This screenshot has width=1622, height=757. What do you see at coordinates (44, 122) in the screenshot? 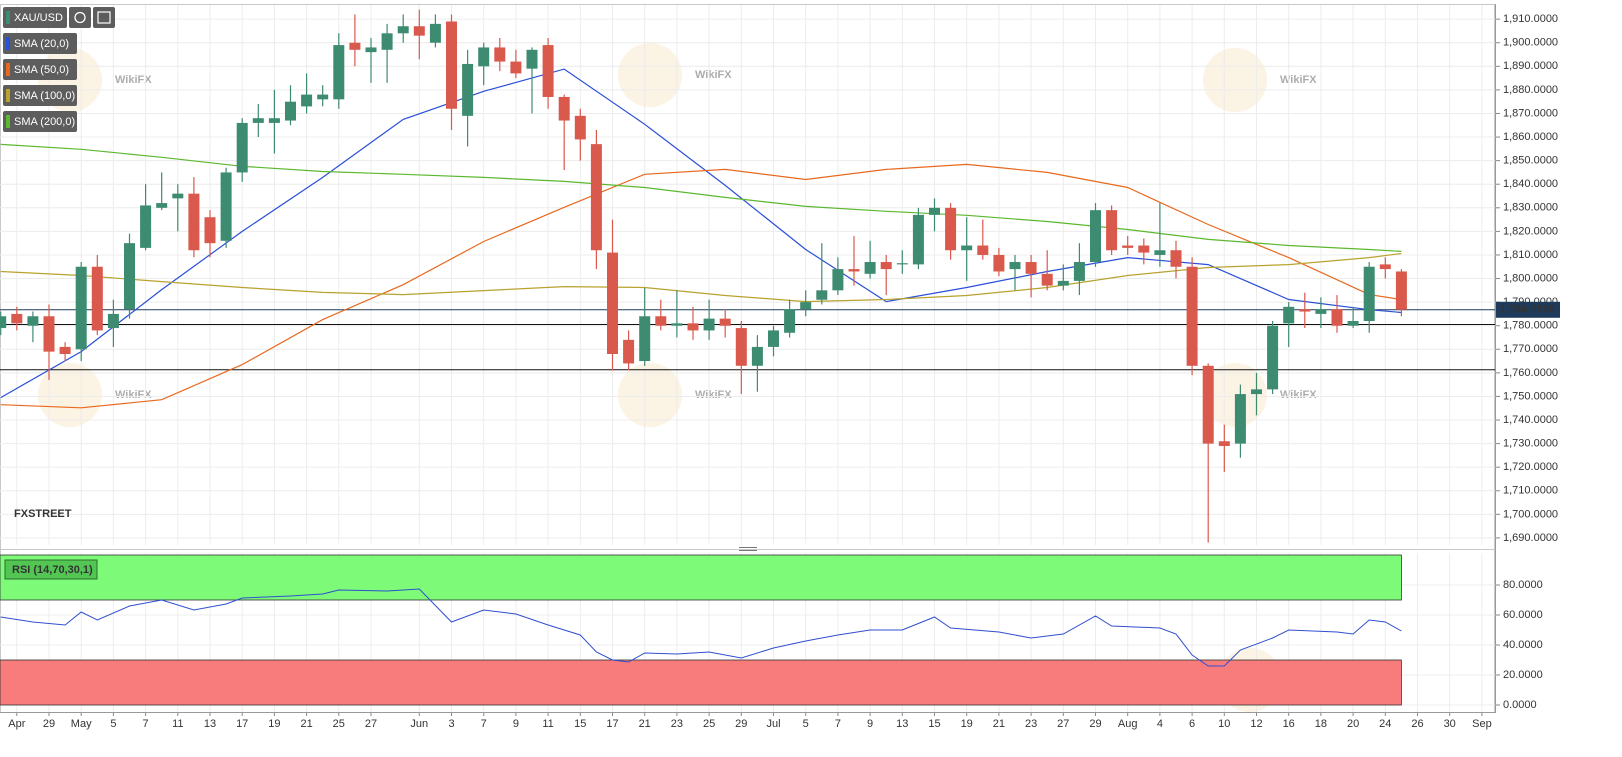
I see `legend-label: SMA (200,0)` at bounding box center [44, 122].